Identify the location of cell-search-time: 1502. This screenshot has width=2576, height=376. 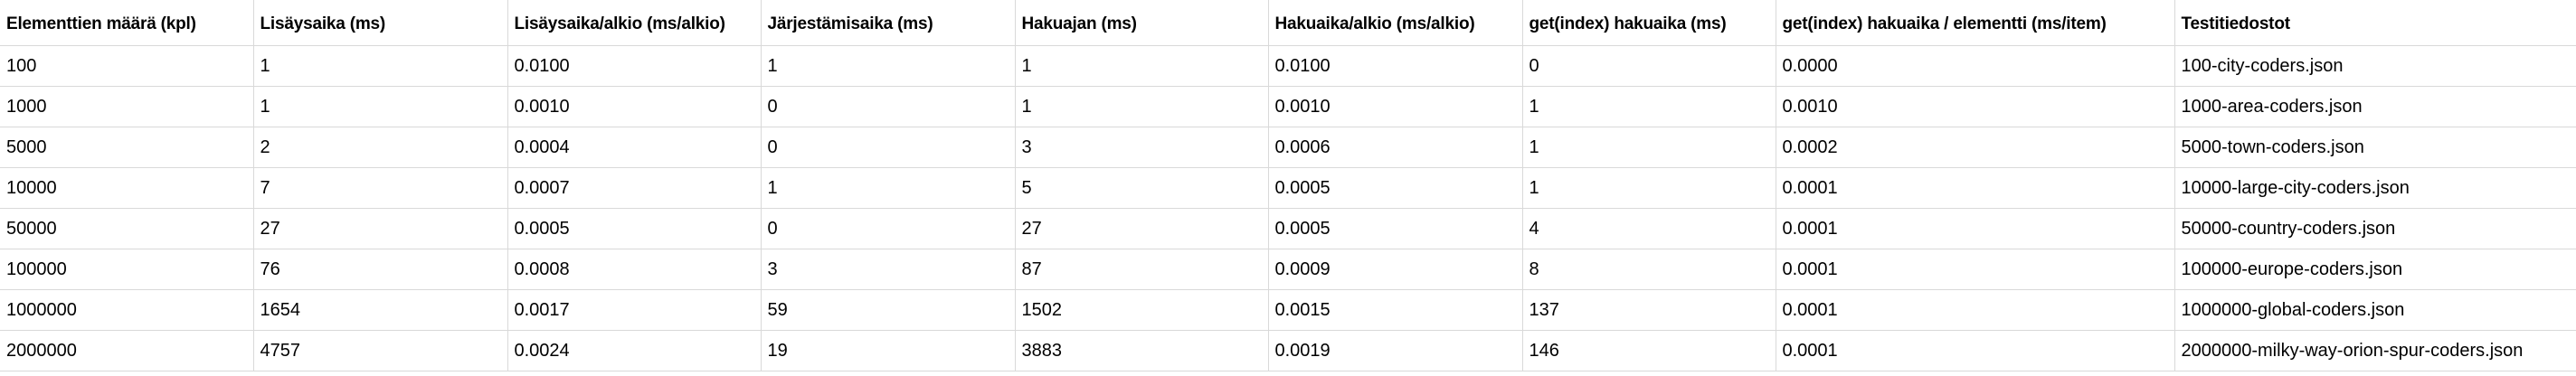
(1142, 310).